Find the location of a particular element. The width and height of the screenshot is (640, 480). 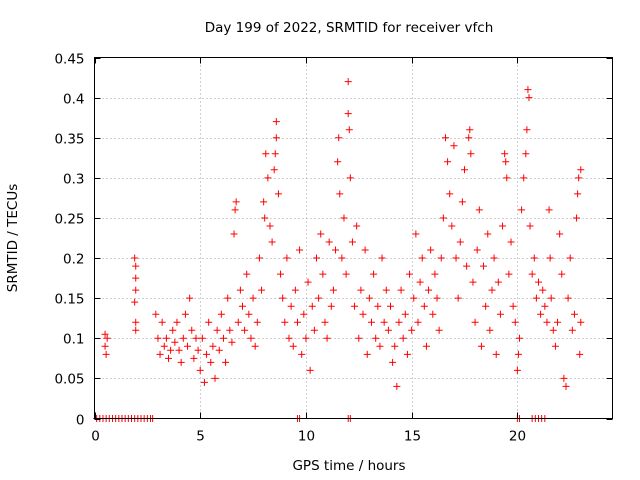

y-tick-label: 0 is located at coordinates (80, 421).